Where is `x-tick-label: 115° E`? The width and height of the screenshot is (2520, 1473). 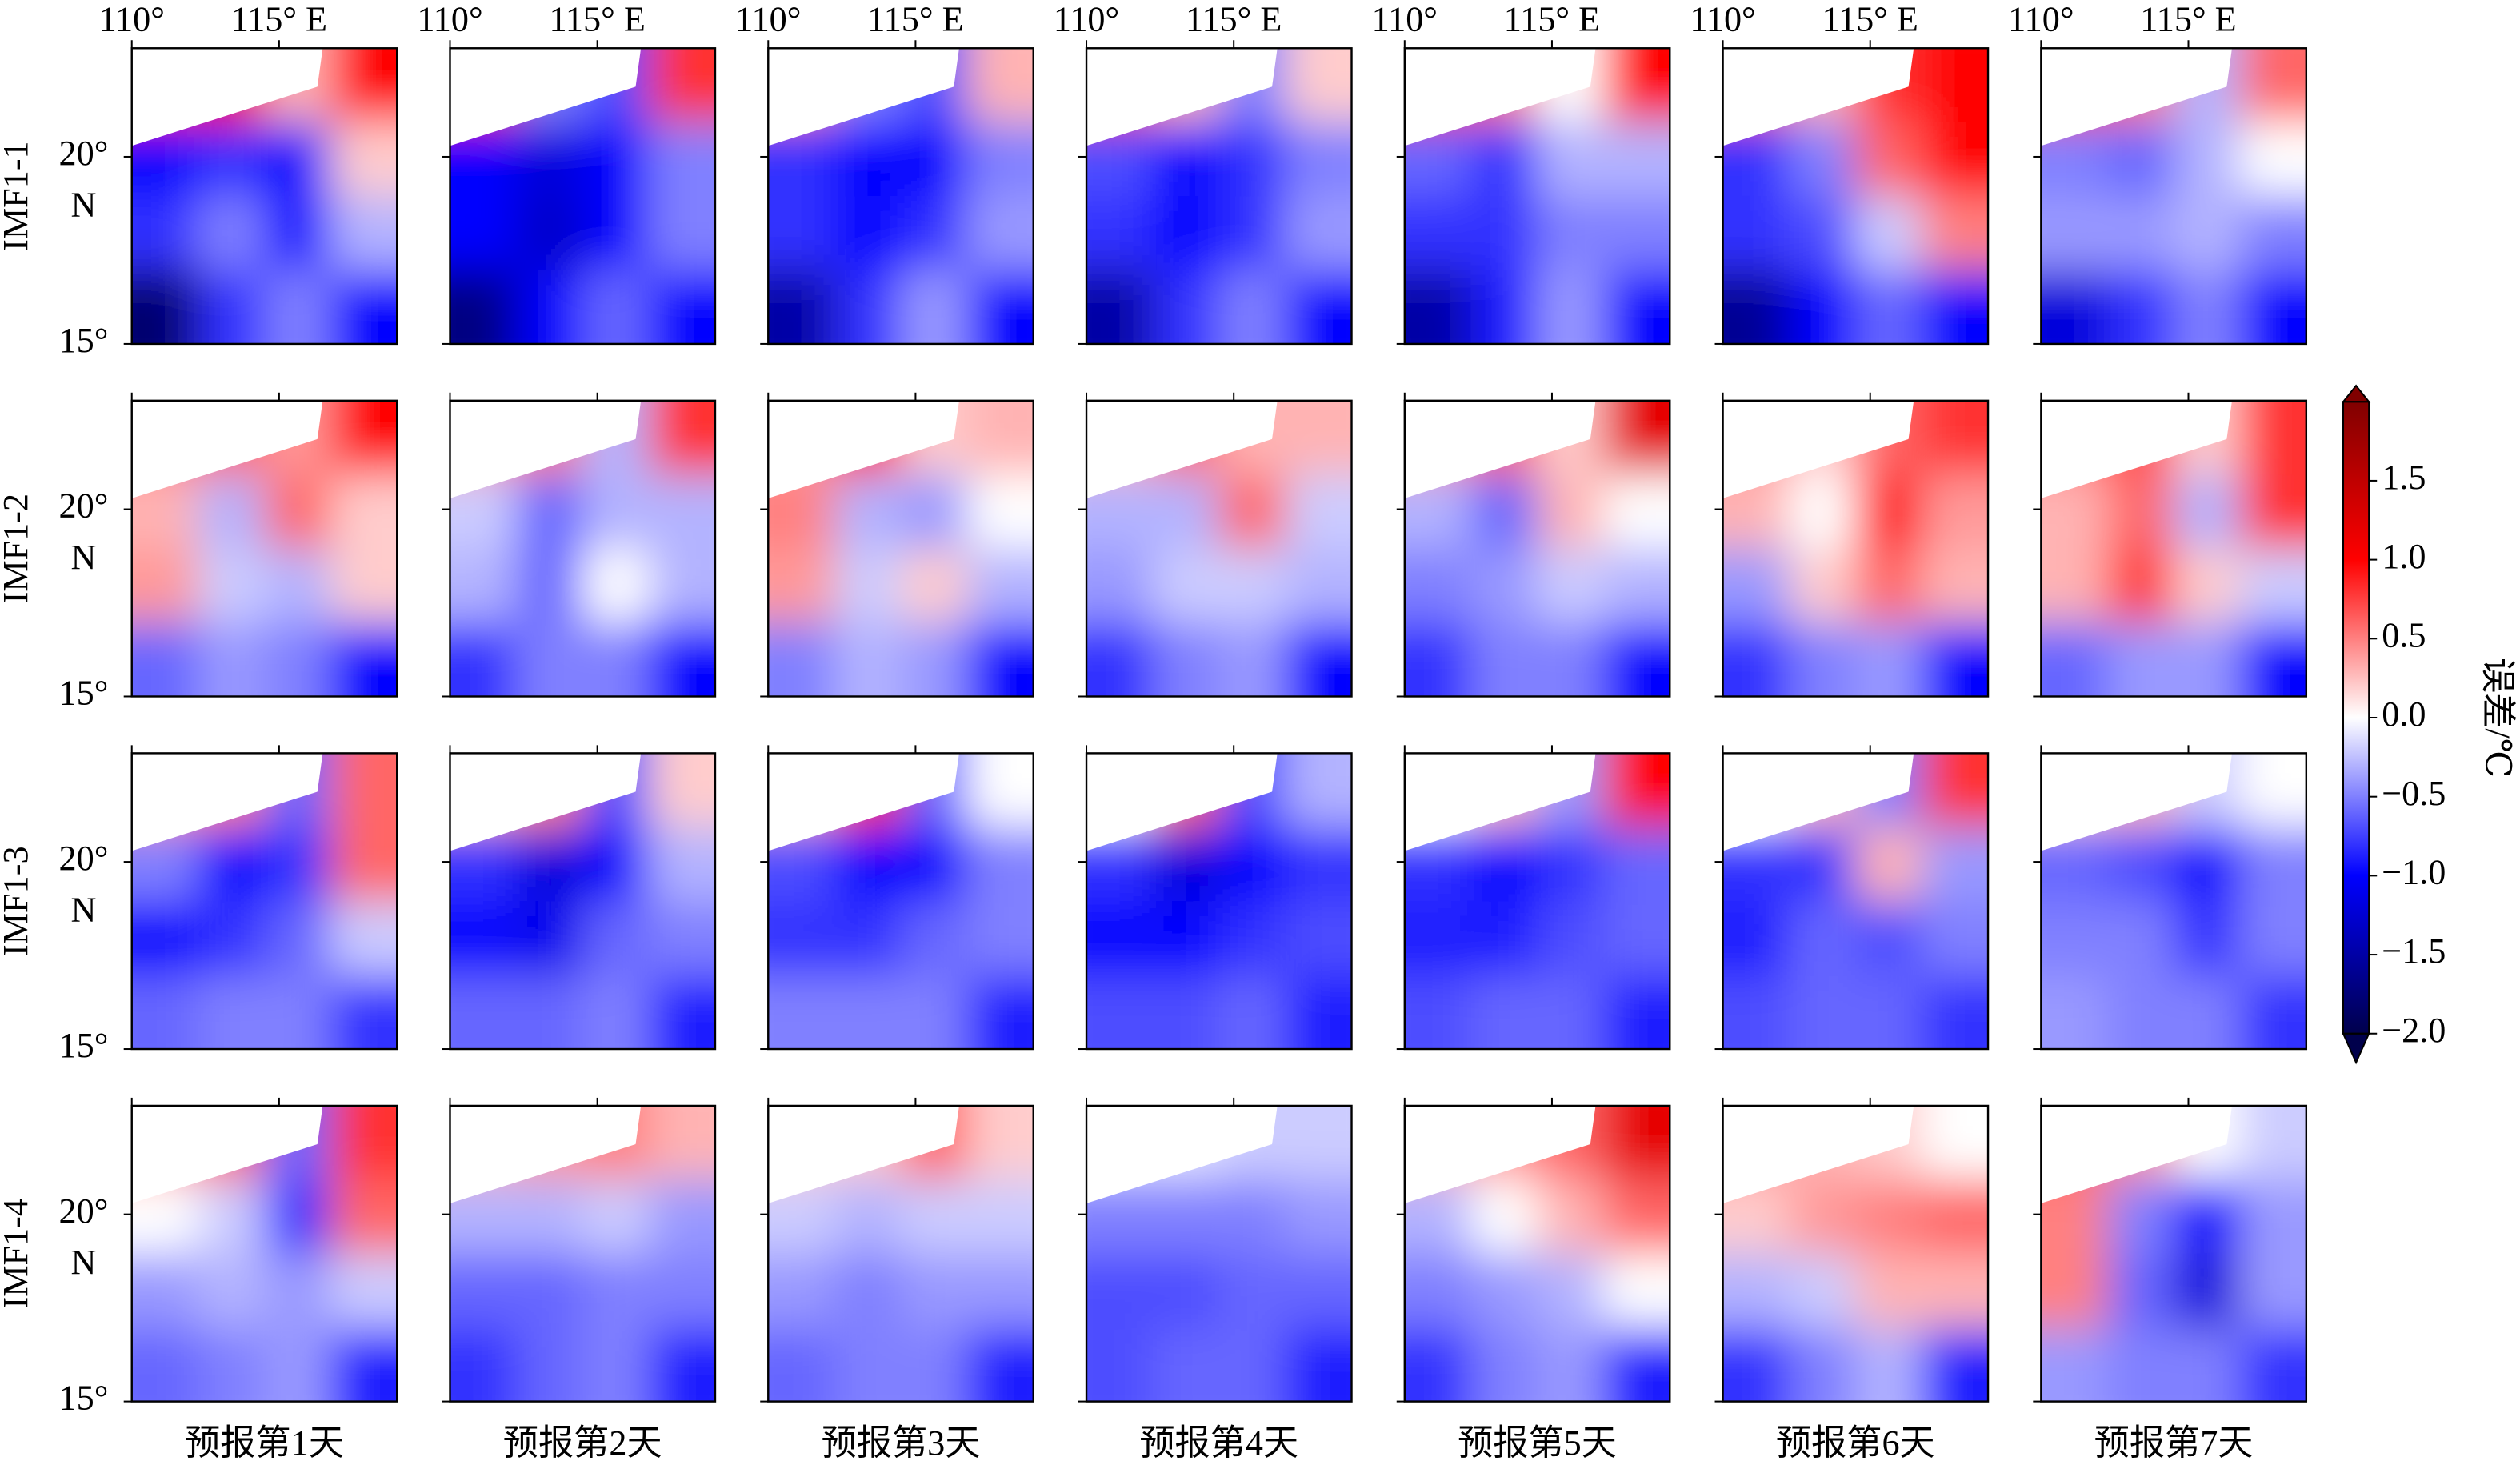 x-tick-label: 115° E is located at coordinates (597, 19).